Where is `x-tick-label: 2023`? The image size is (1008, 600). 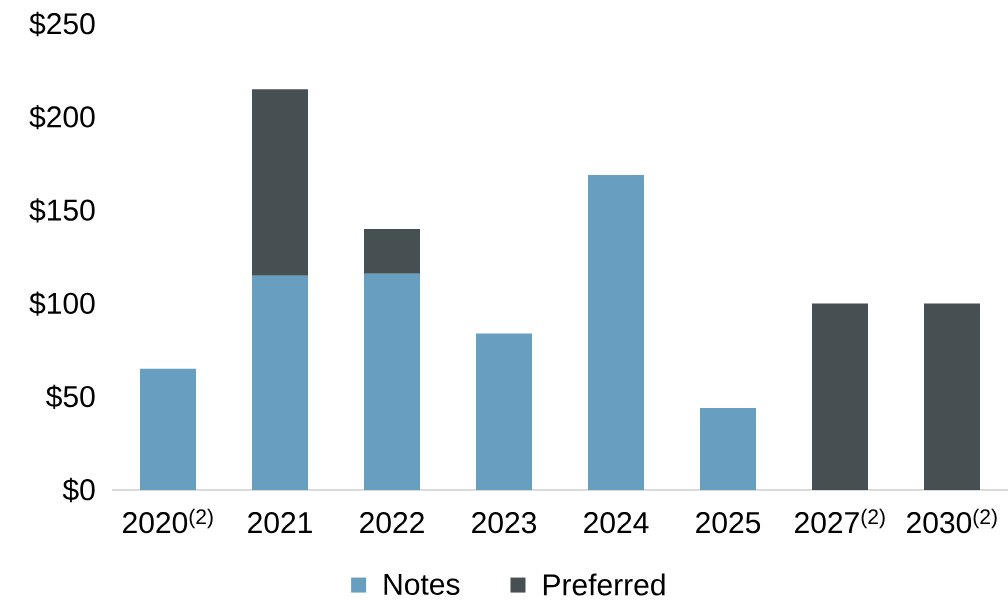
x-tick-label: 2023 is located at coordinates (504, 523).